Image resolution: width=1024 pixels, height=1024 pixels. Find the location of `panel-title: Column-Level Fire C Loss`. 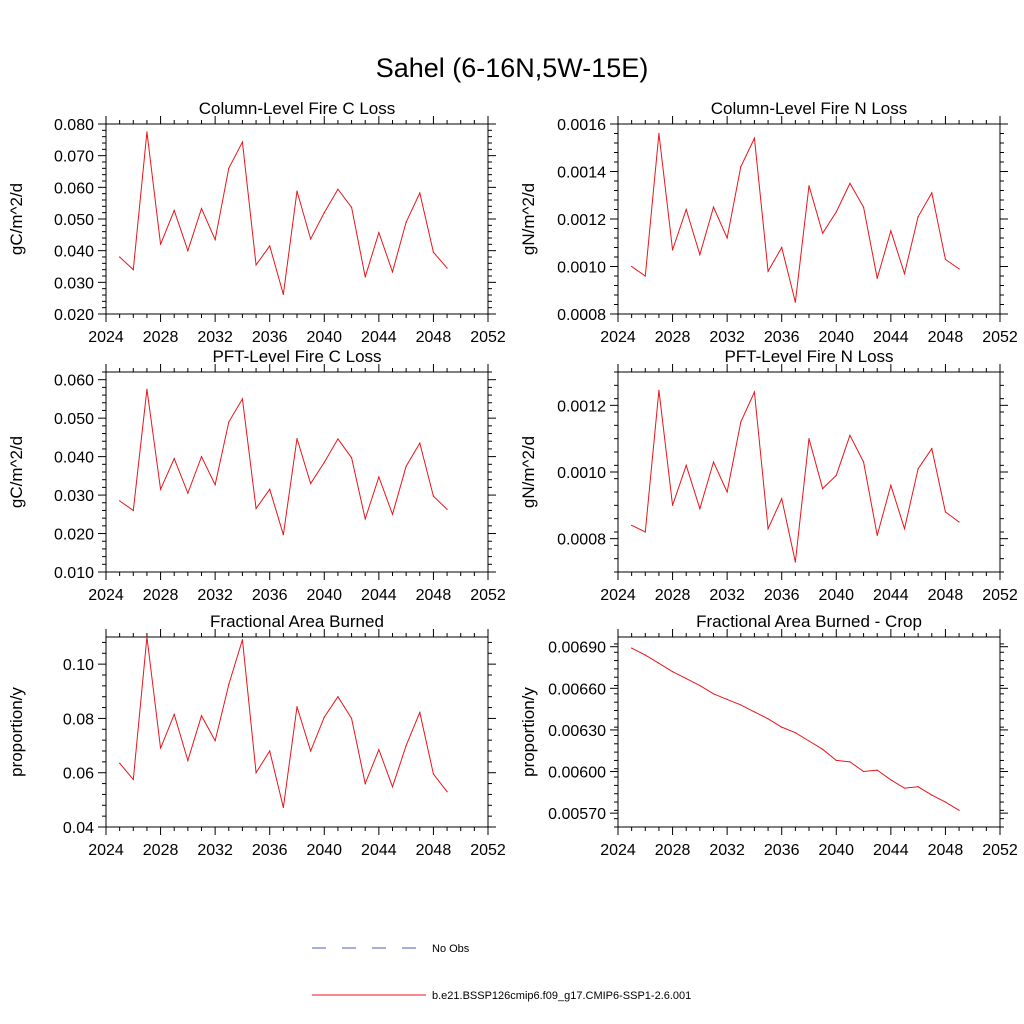

panel-title: Column-Level Fire C Loss is located at coordinates (297, 108).